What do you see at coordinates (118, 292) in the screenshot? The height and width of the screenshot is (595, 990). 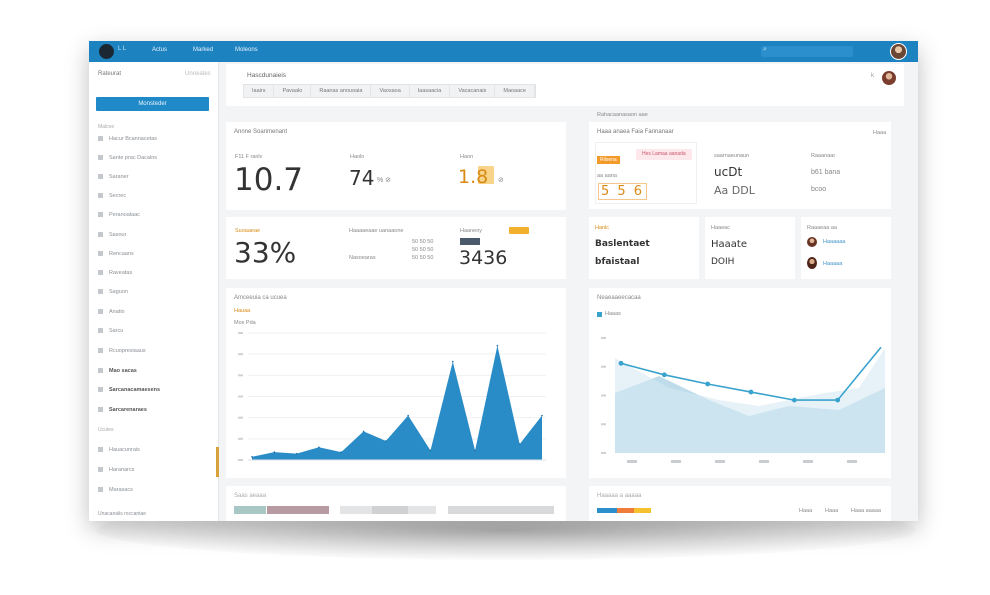 I see `sidebar-item-label: Saguon` at bounding box center [118, 292].